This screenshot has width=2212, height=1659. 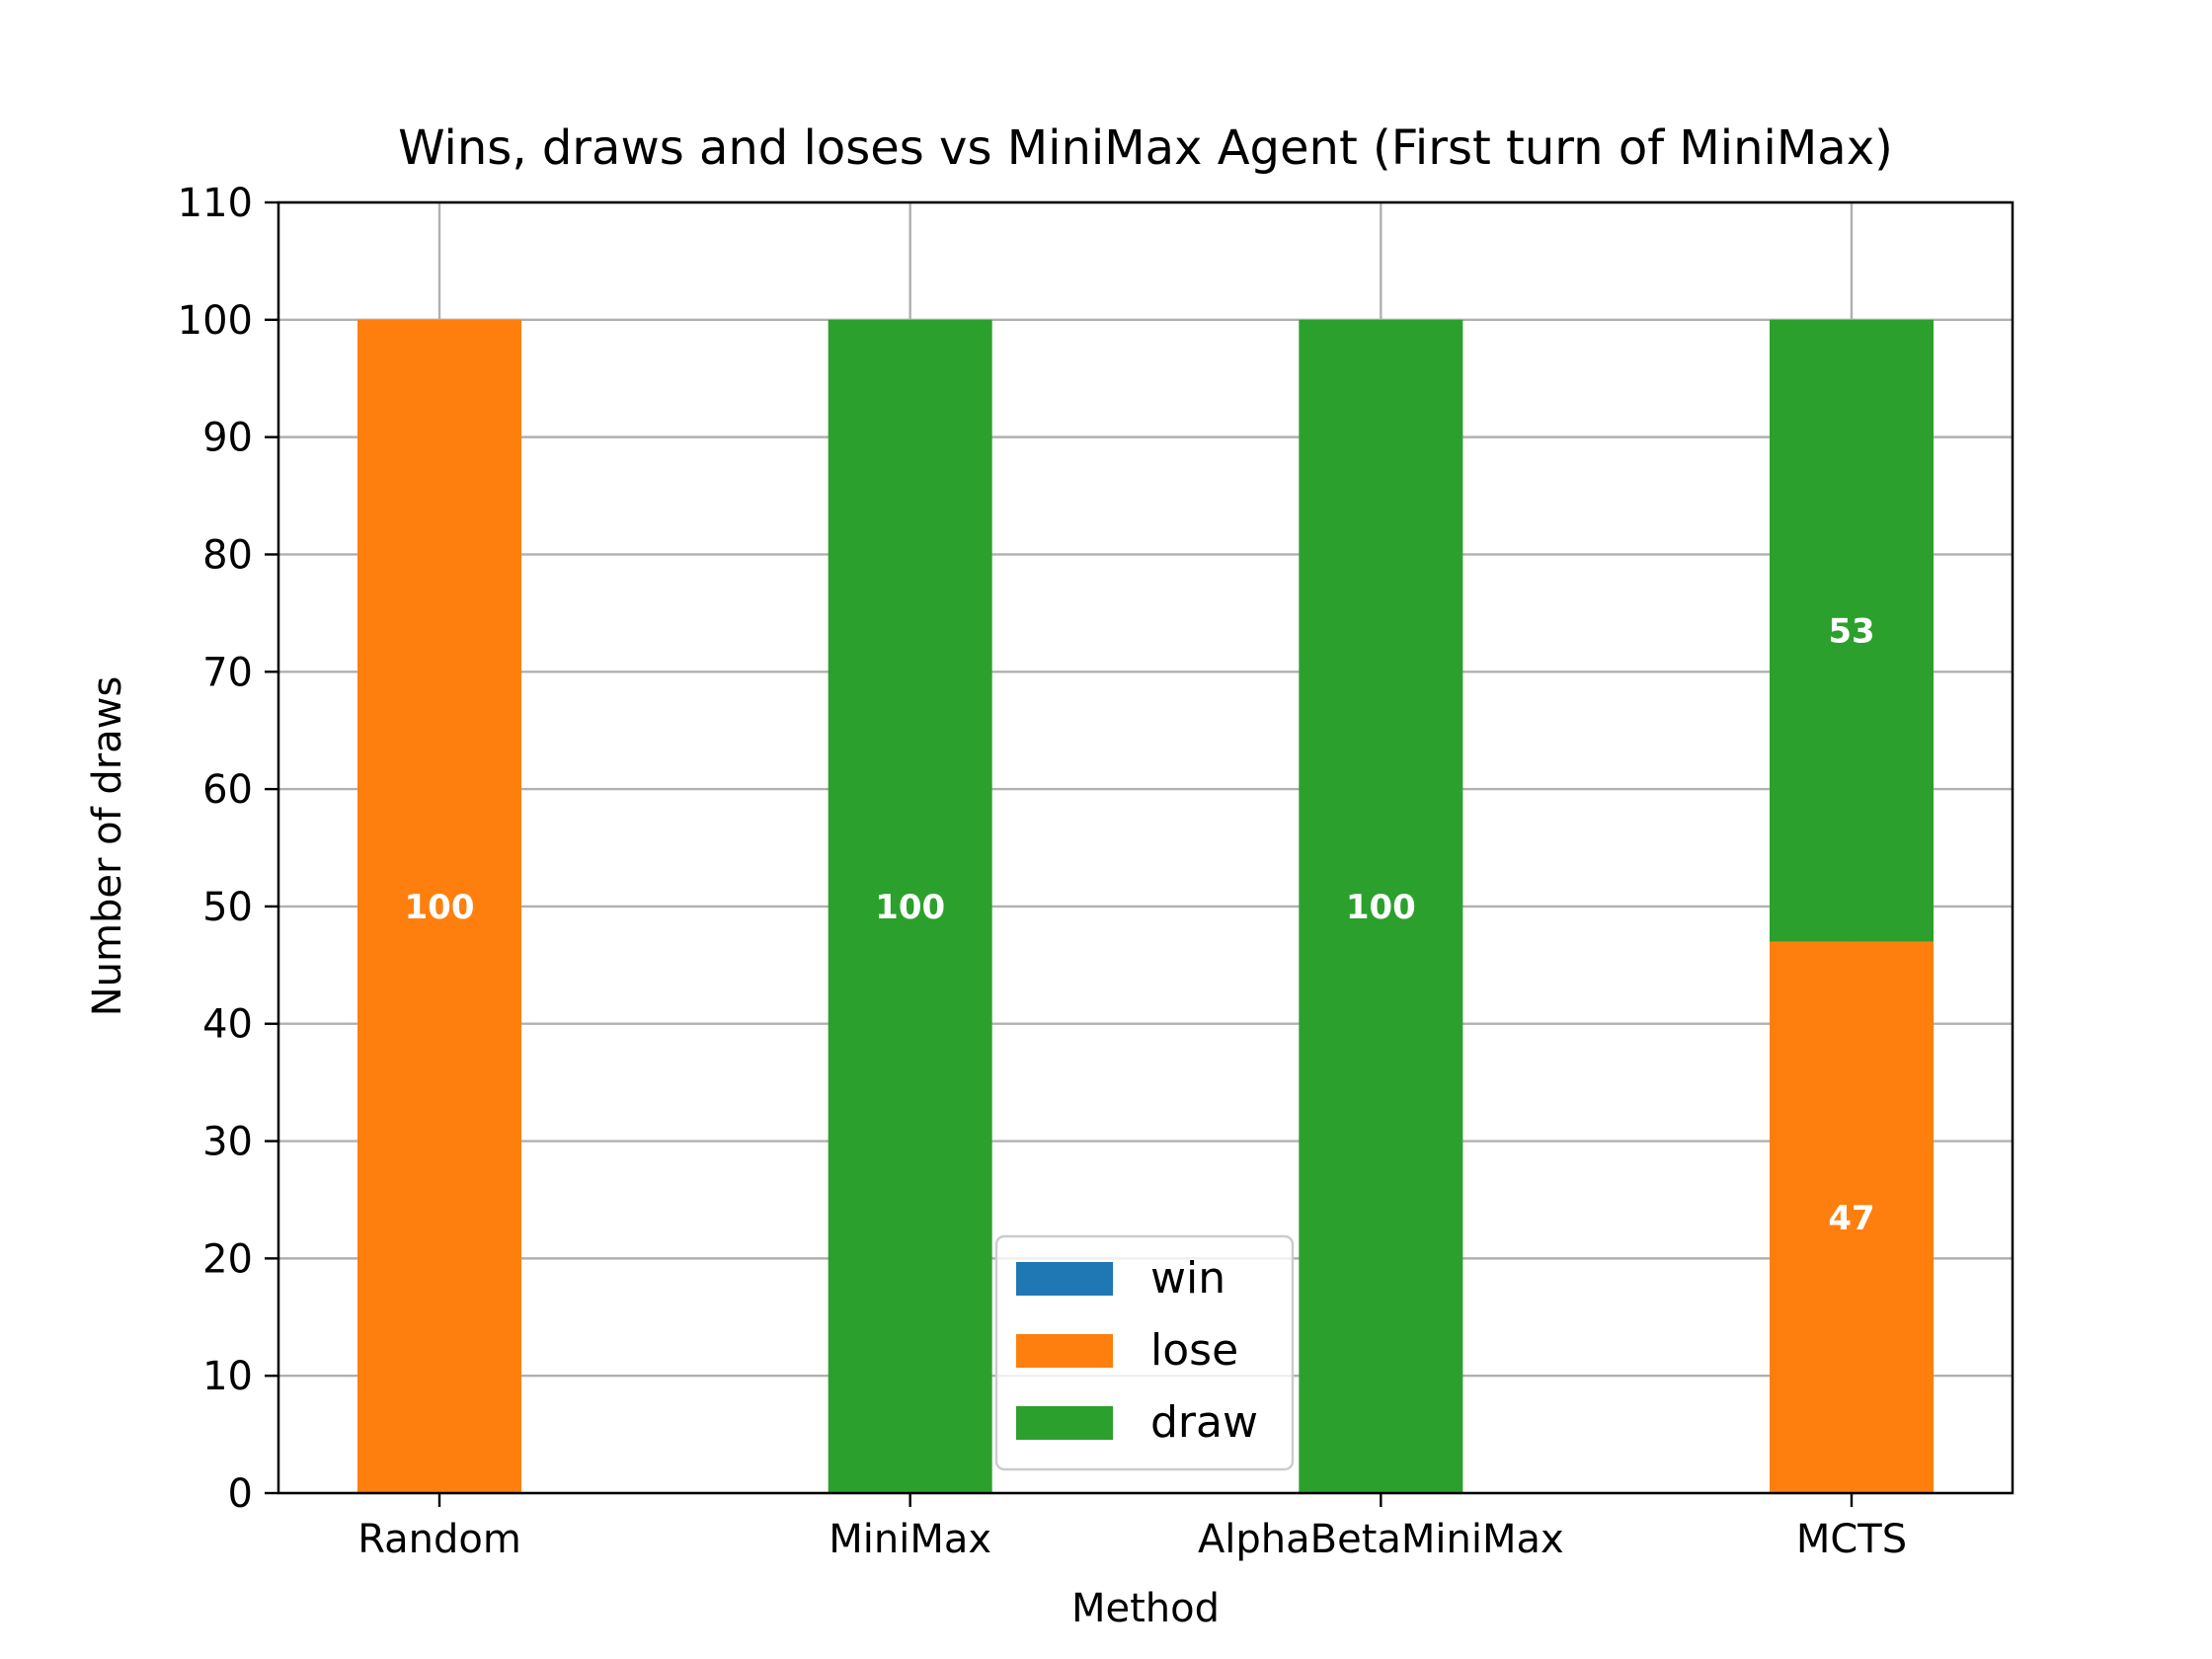 What do you see at coordinates (1852, 1539) in the screenshot?
I see `x-tick-label-3: MCTS` at bounding box center [1852, 1539].